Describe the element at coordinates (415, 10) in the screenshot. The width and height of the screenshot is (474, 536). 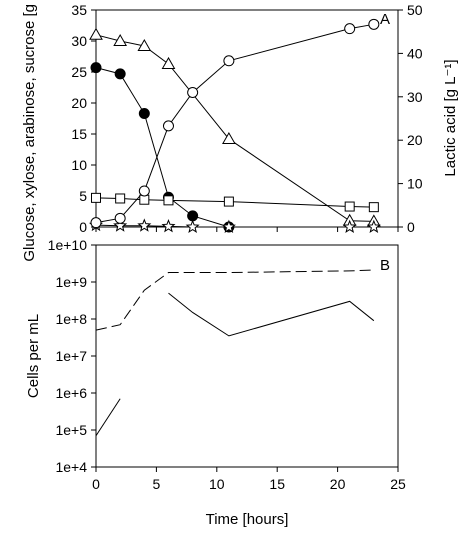
I see `panel-a-right-tick-label: 50` at that location.